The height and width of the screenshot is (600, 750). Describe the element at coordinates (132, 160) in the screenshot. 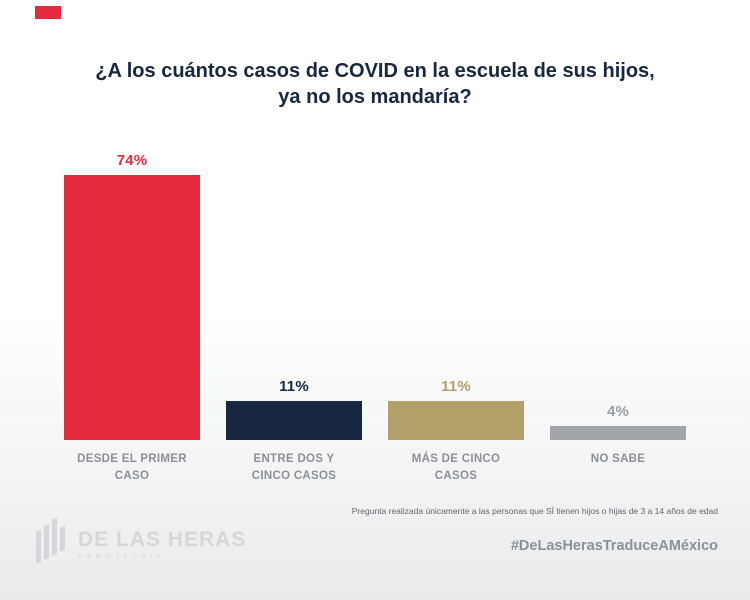

I see `bar-value-label: 74%` at that location.